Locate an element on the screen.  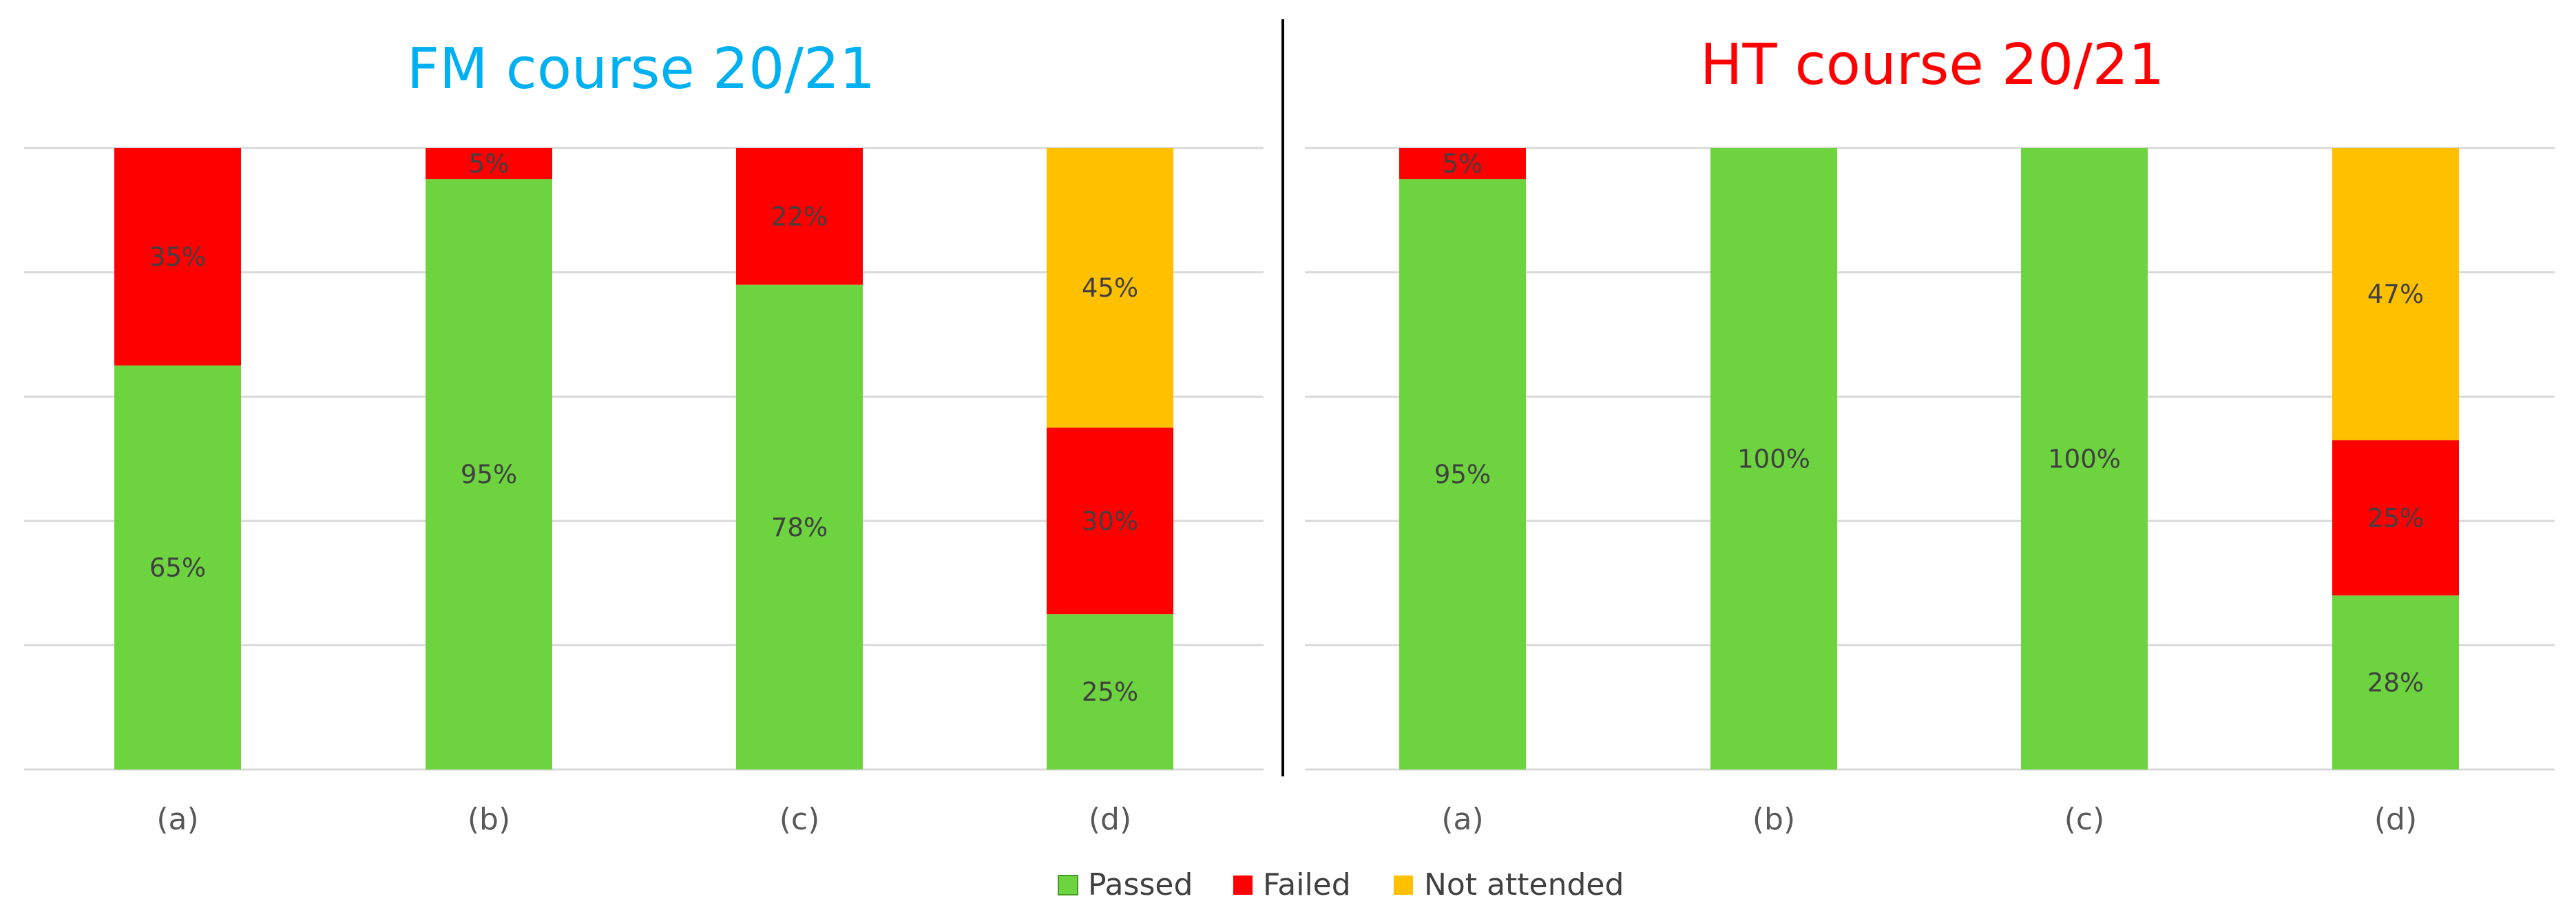
chart-title-ht: HT course 20/21 is located at coordinates (1932, 65).